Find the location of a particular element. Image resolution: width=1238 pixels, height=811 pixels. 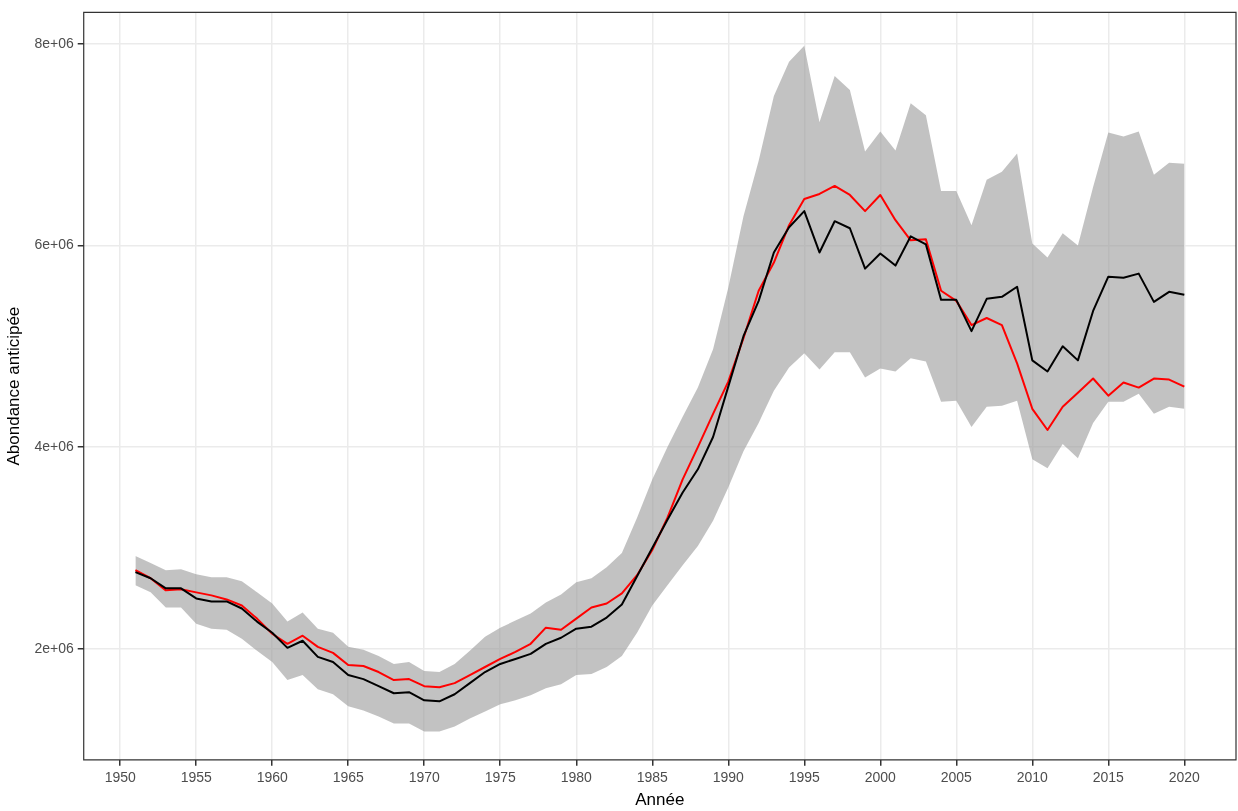

x-tick-label: 2015 is located at coordinates (1108, 777).